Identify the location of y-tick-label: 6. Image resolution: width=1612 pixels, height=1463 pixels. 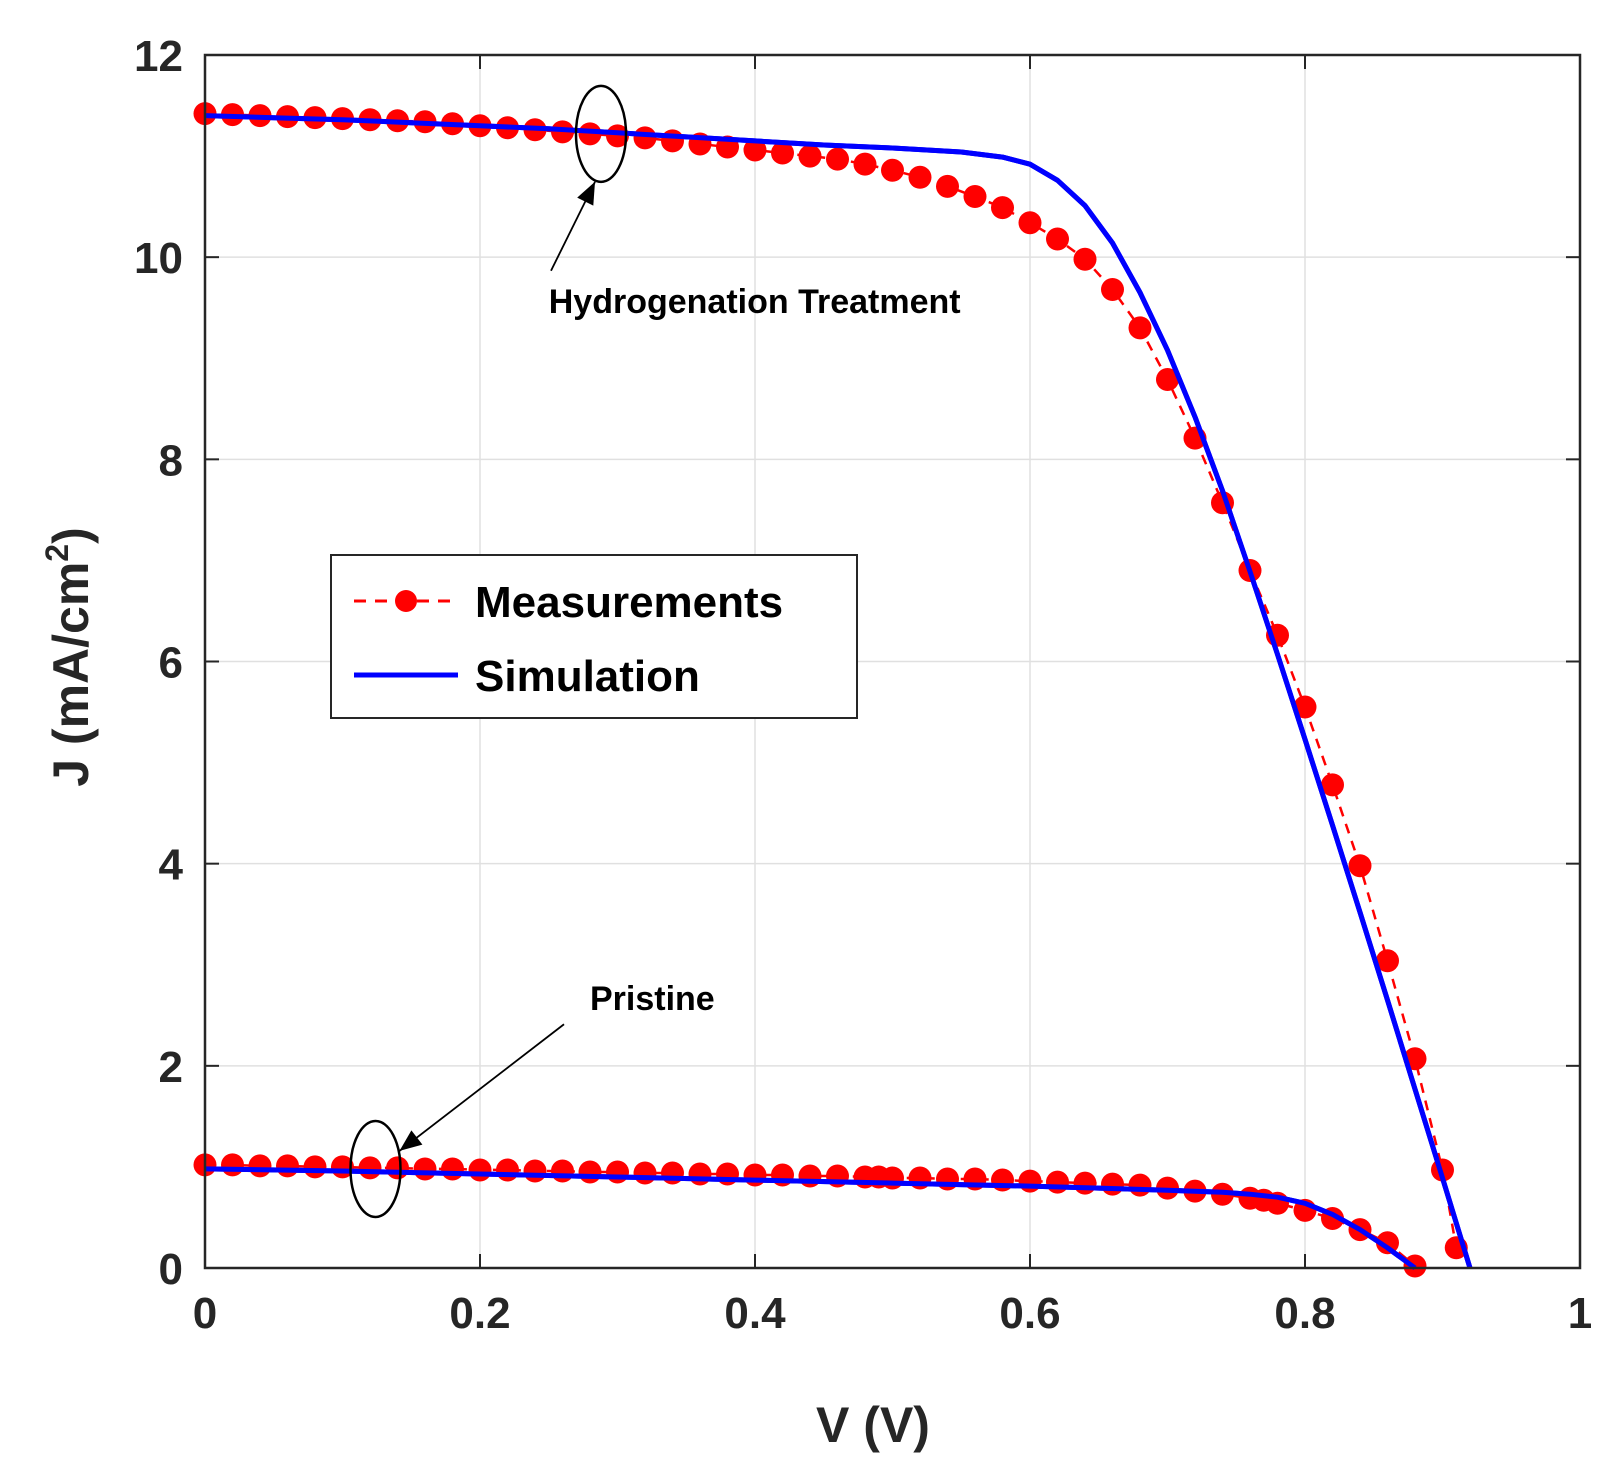
(171, 663).